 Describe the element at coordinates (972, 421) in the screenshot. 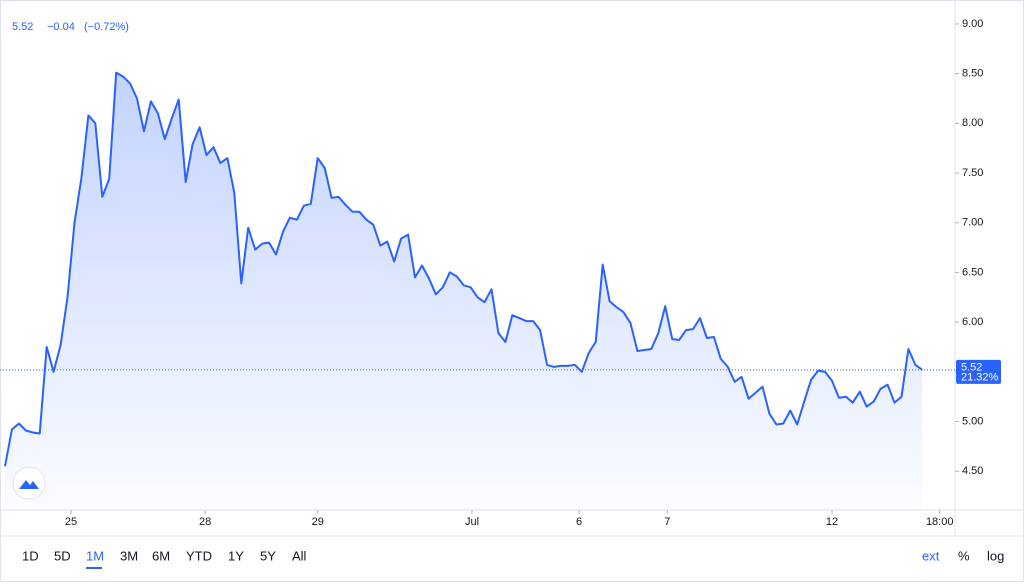

I see `y-tick-label: 5.00` at that location.